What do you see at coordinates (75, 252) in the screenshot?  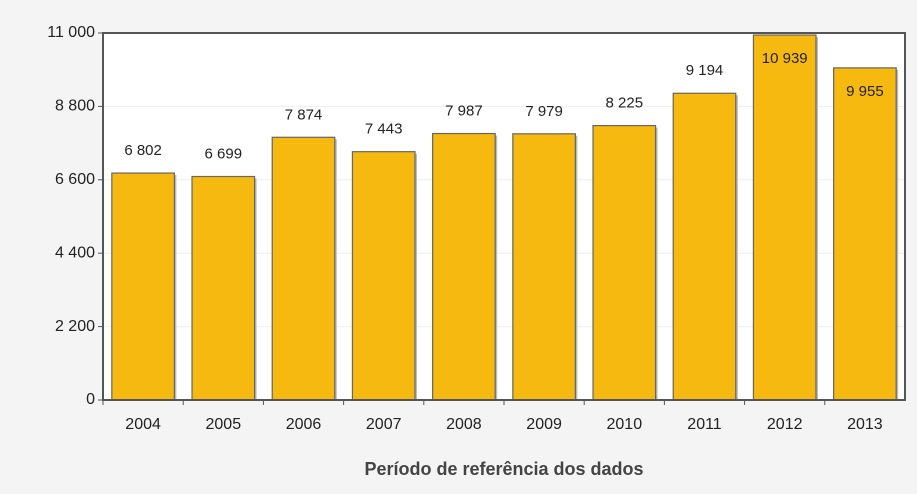 I see `y-tick-label: 4 400` at bounding box center [75, 252].